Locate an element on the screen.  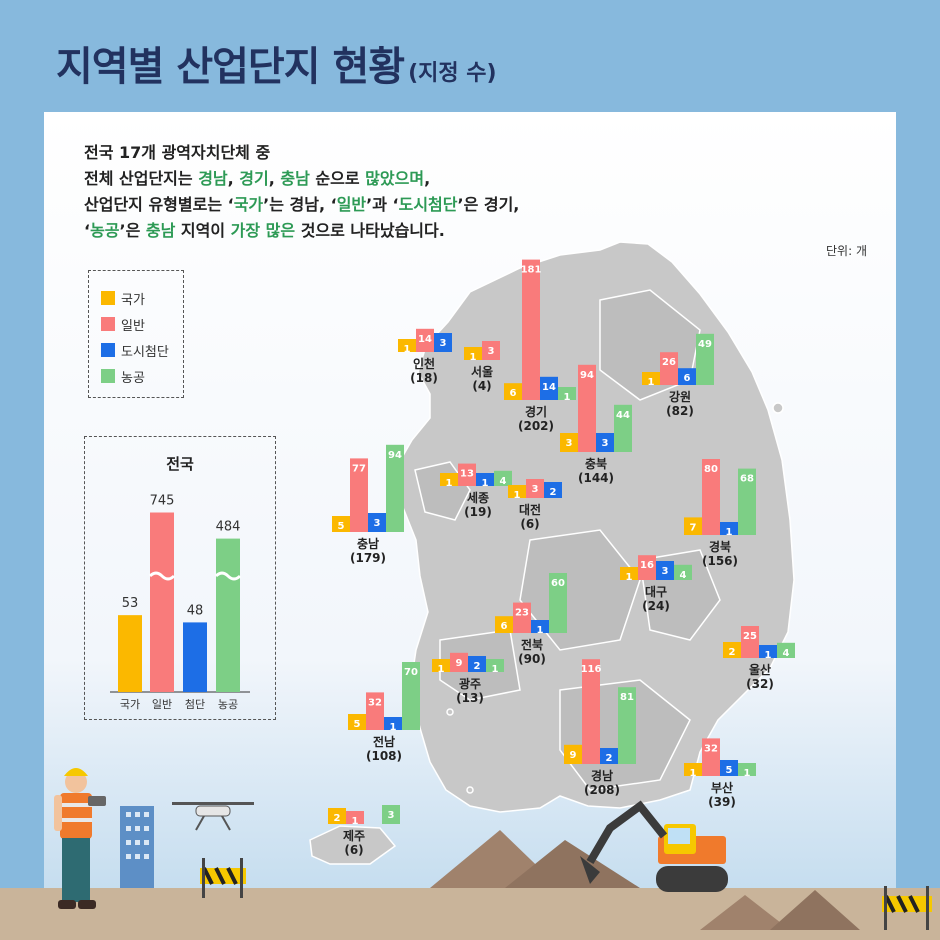
barrier-right is located at coordinates (907, 908).